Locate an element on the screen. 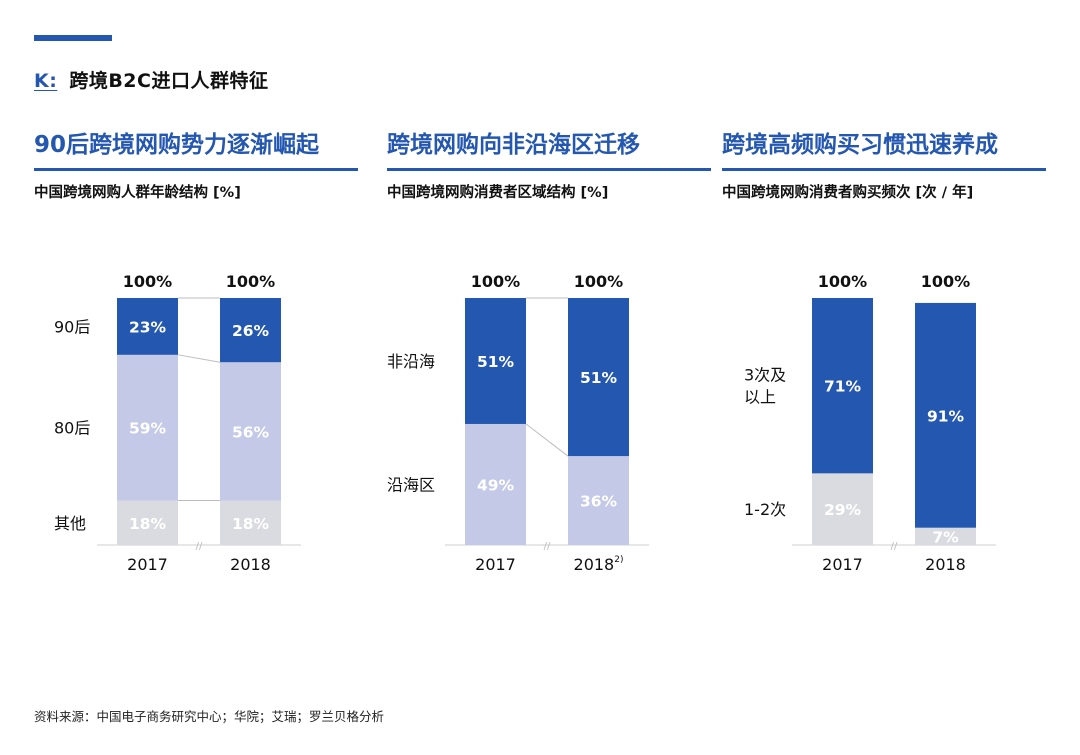 The image size is (1080, 755). data-label: 36% is located at coordinates (599, 502).